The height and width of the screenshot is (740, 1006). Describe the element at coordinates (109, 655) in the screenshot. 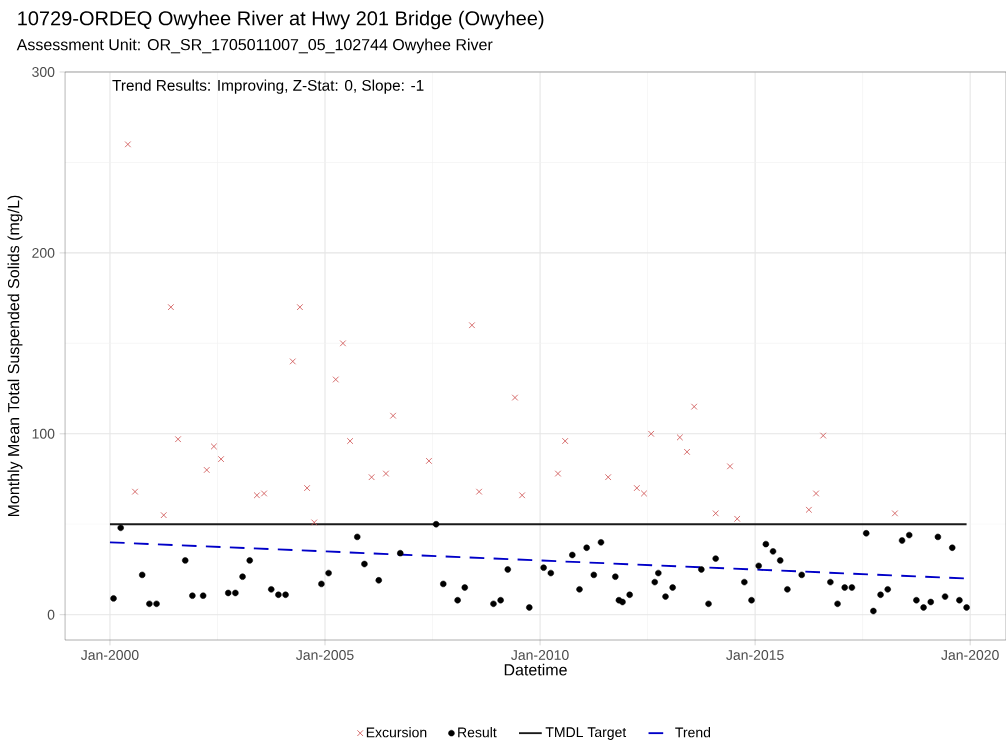

I see `x-tick-label: Jan-2000` at that location.